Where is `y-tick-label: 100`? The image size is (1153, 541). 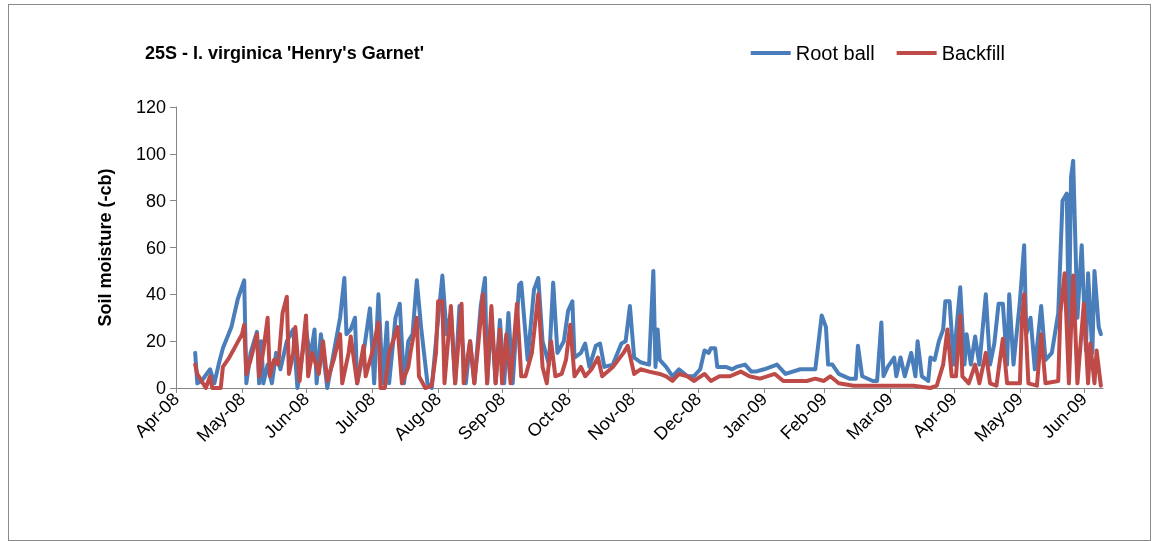
y-tick-label: 100 is located at coordinates (150, 153).